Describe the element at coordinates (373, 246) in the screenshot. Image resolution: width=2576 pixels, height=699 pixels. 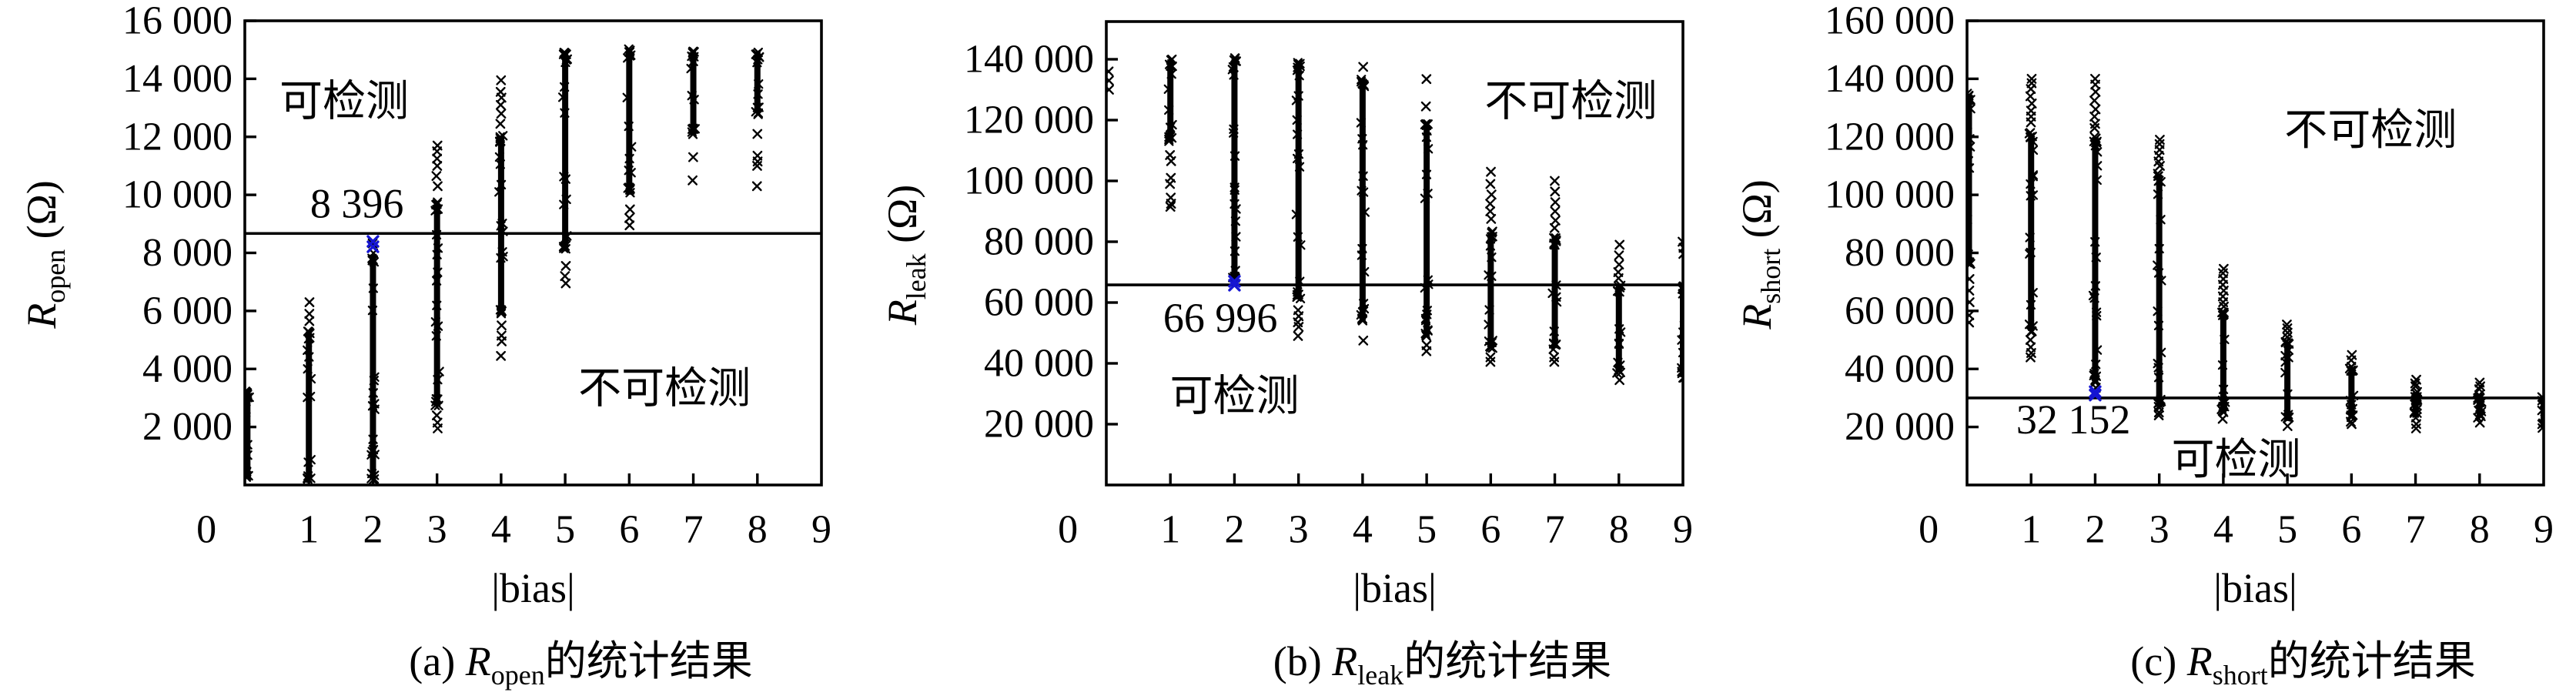
I see `highlighted-blue-x-marker` at that location.